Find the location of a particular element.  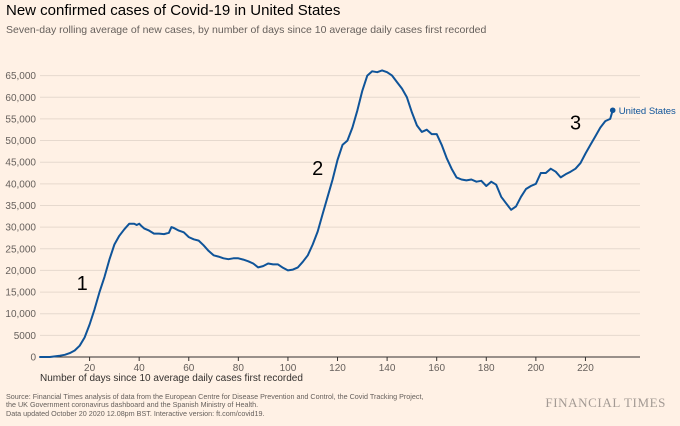

x-tick-label: 60 is located at coordinates (189, 368).